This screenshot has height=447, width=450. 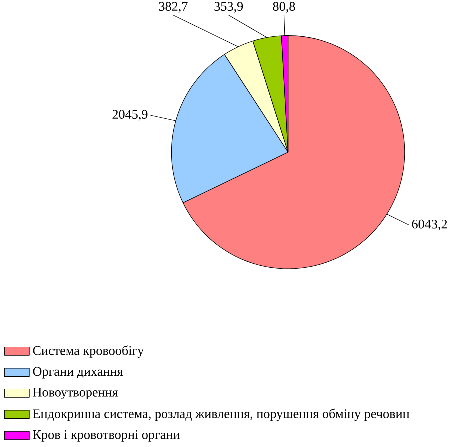 I want to click on data-label: 80,8, so click(x=284, y=7).